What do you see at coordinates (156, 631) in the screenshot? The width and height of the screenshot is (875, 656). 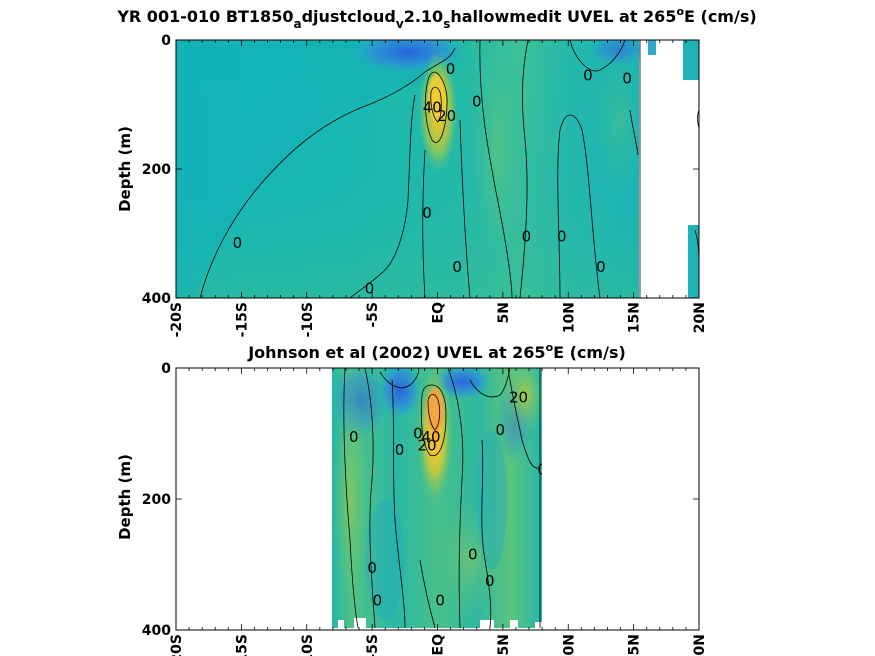 I see `bottom-y-tick-label: 400` at bounding box center [156, 631].